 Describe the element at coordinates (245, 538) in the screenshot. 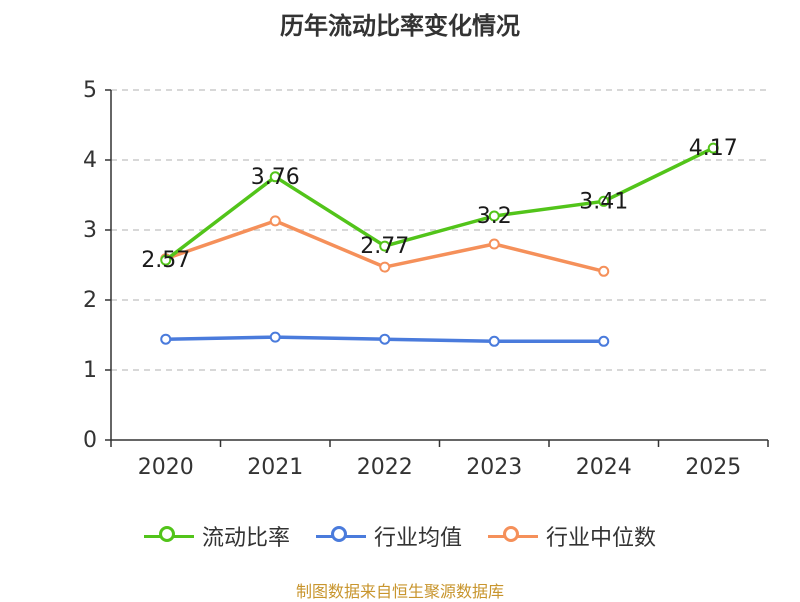

I see `legend-label-current-ratio: 流动比率` at that location.